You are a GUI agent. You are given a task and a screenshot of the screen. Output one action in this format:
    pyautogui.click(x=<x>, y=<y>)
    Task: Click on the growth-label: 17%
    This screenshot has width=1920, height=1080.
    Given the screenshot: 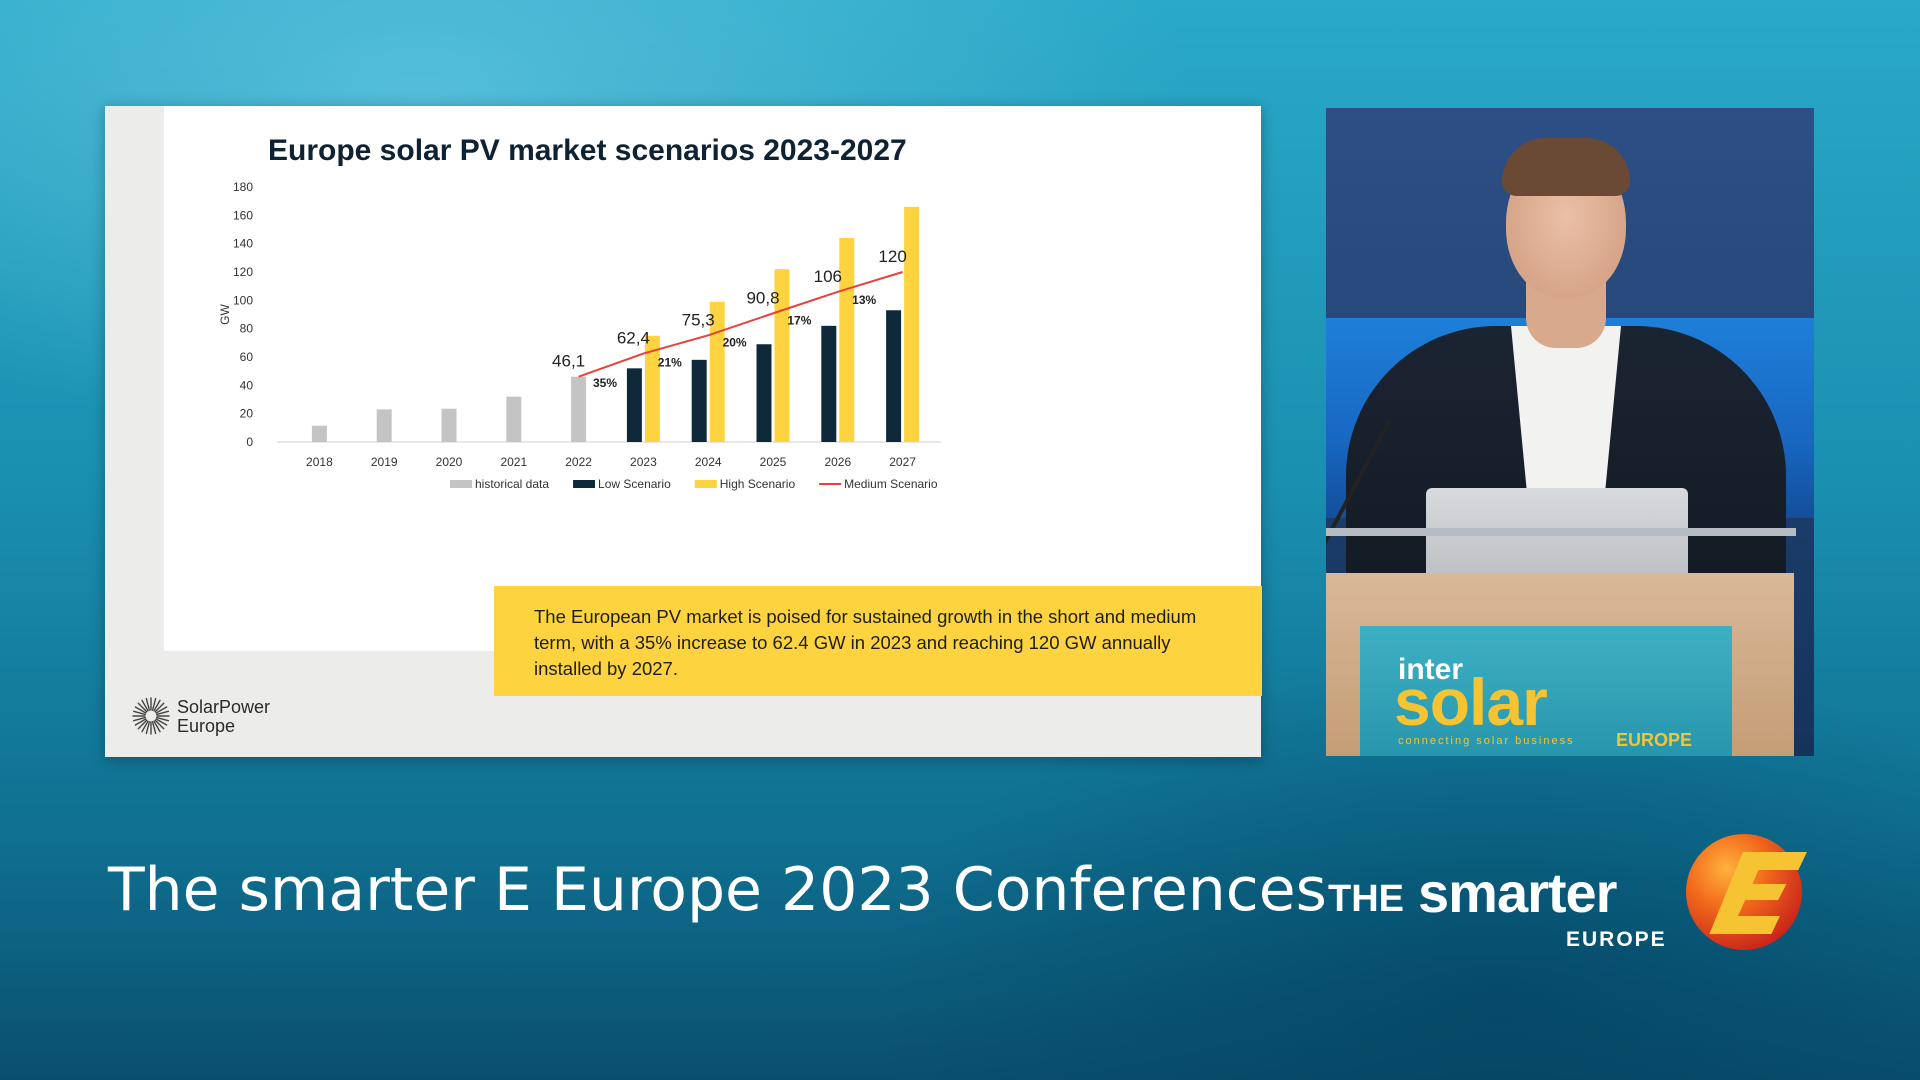 What is the action you would take?
    pyautogui.click(x=799, y=321)
    